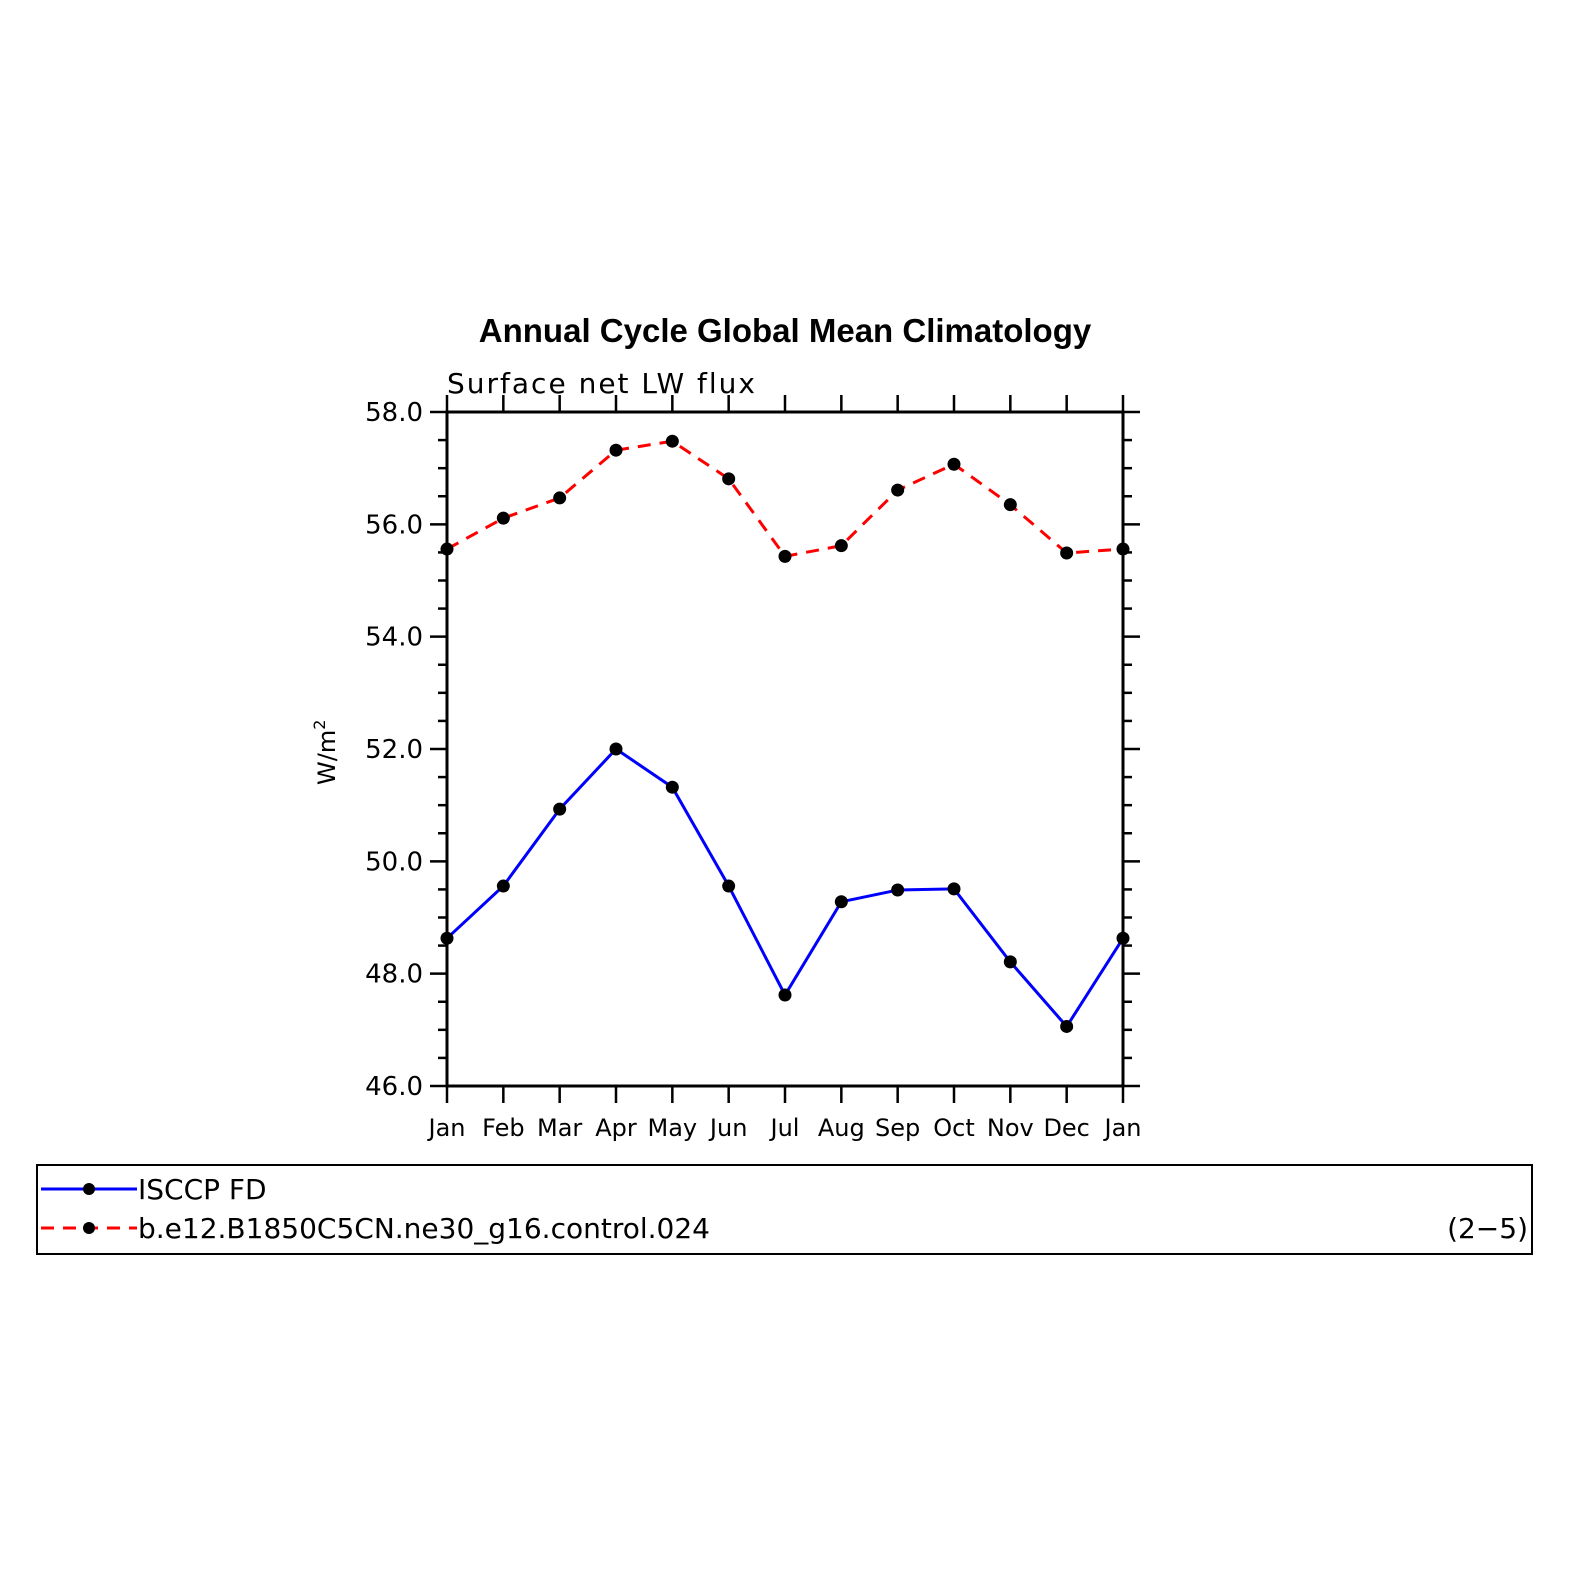 This screenshot has height=1575, width=1575. Describe the element at coordinates (202, 1189) in the screenshot. I see `legend-label-isccp: ISCCP FD` at that location.